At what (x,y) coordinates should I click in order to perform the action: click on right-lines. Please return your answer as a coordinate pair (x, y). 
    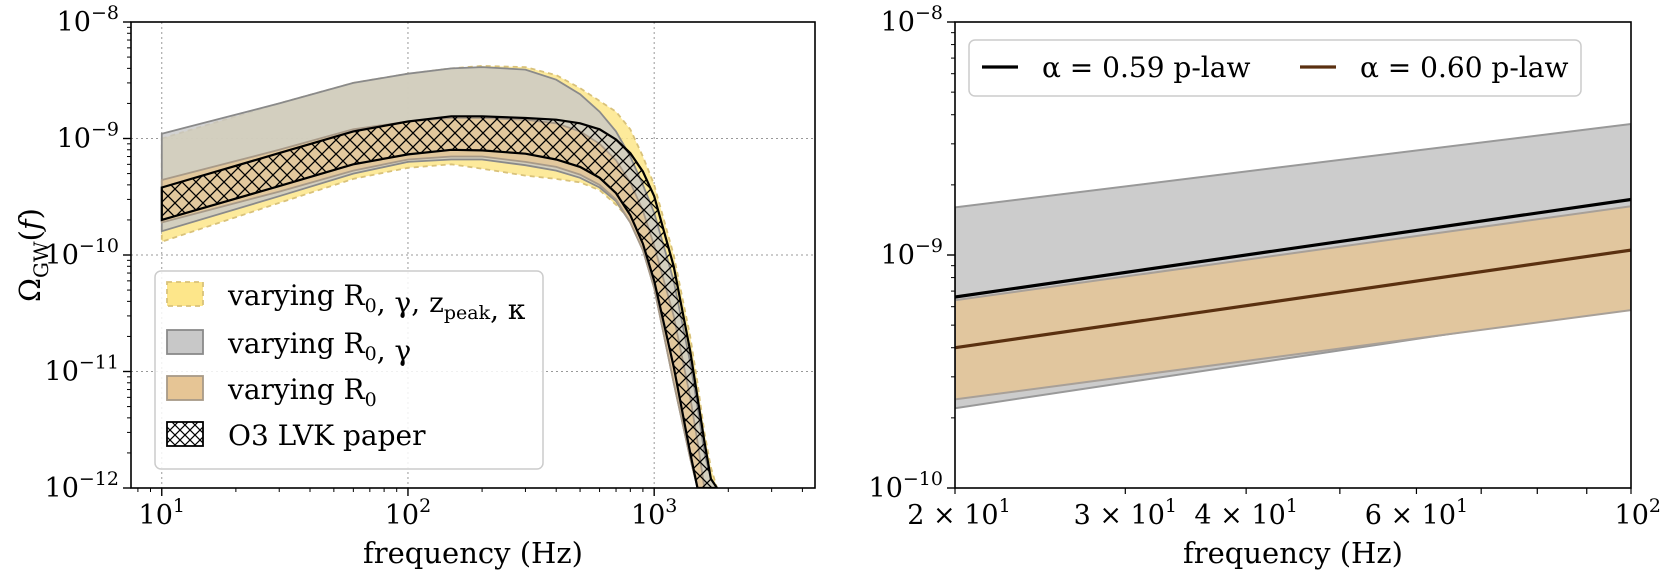
    Looking at the image, I should click on (1293, 273).